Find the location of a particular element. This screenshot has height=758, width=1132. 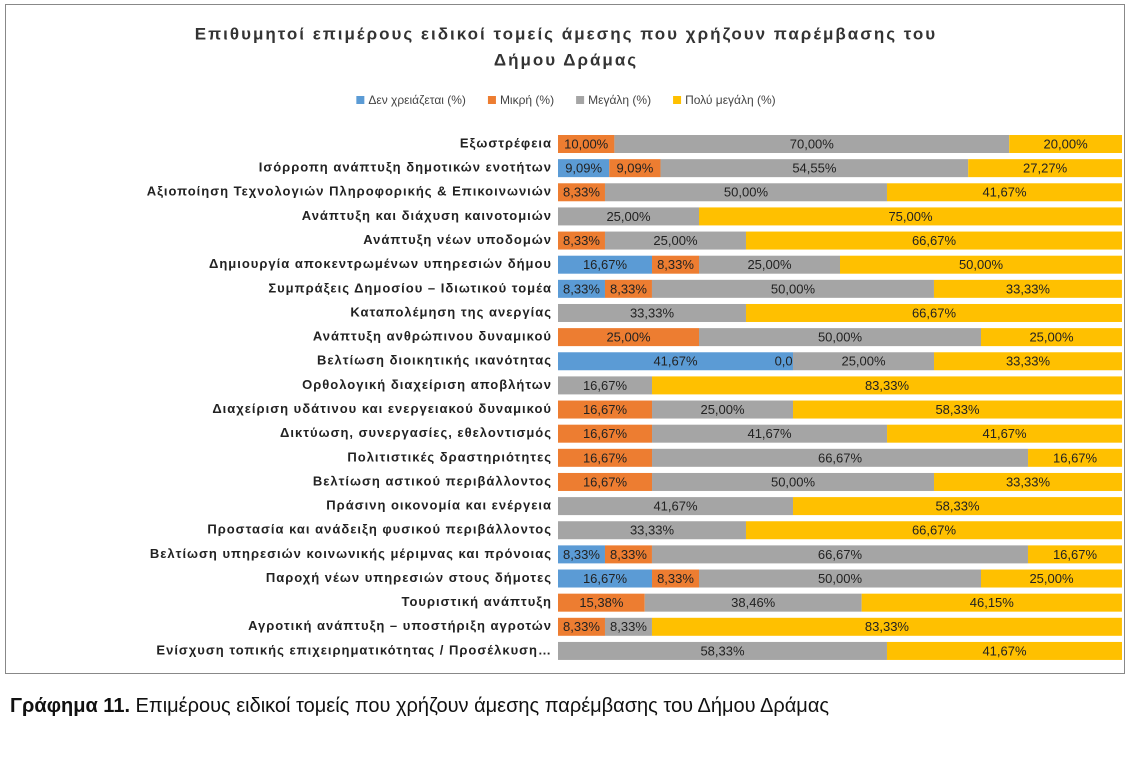

category-label: Ανάπτυξη και διάχυση καινοτομιών is located at coordinates (427, 215).